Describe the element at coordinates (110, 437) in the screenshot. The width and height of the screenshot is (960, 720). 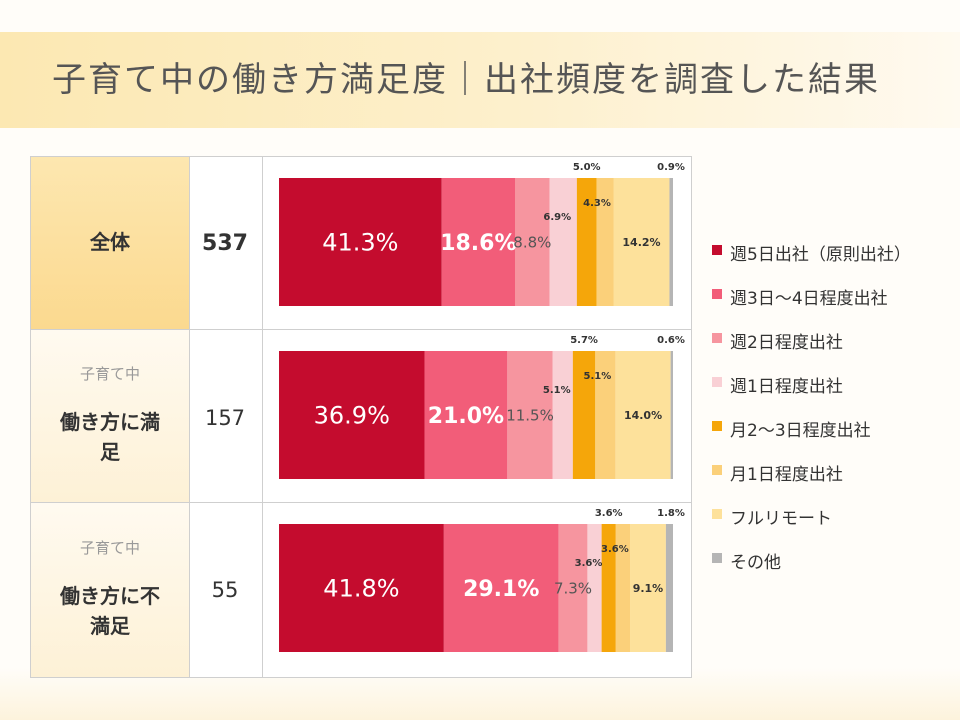
I see `row-label-satisfied: 働き方に満足` at that location.